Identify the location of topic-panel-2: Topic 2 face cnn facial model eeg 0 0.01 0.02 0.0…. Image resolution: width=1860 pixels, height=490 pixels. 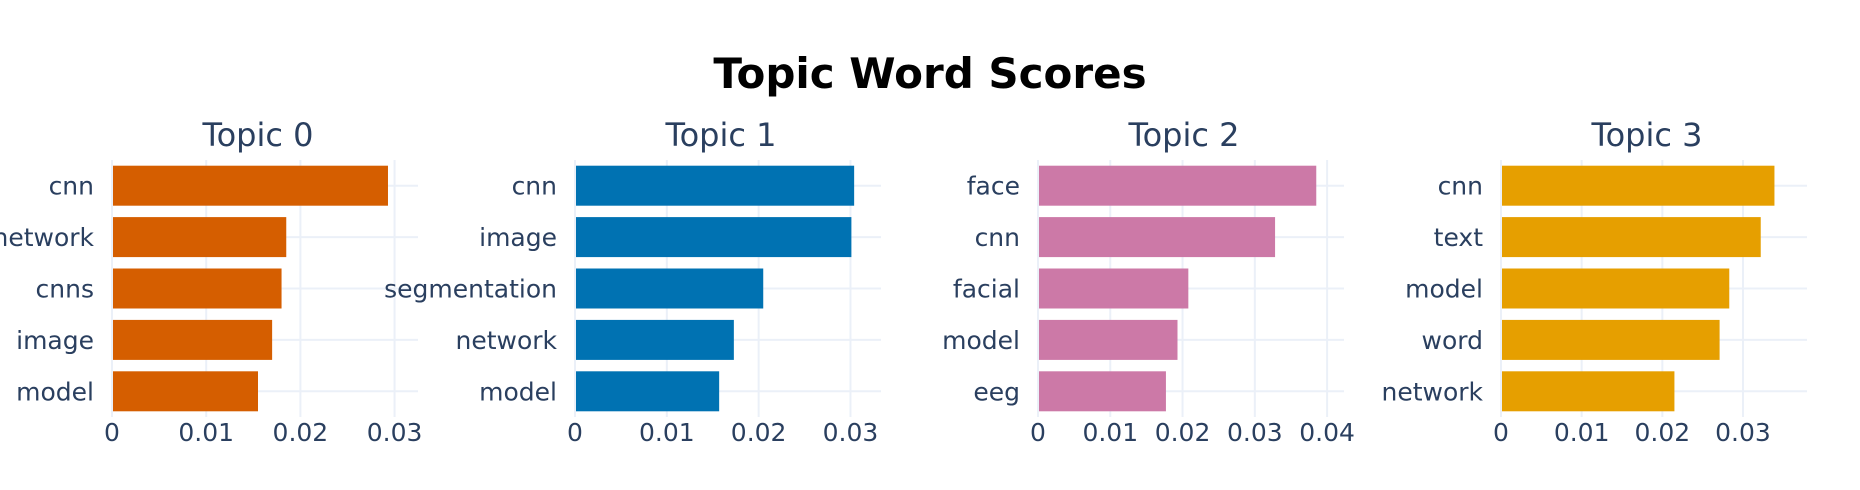
(1148, 281).